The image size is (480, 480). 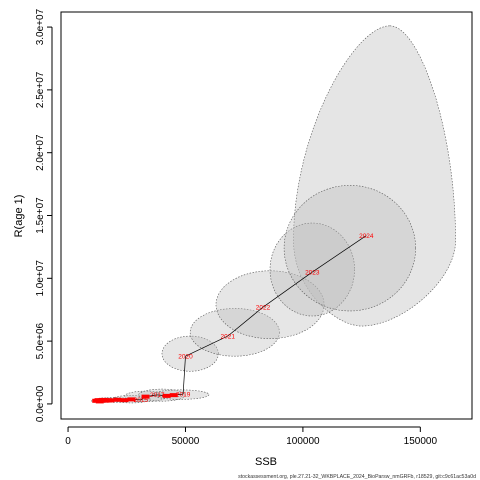 What do you see at coordinates (366, 236) in the screenshot?
I see `year-label-2024: 2024` at bounding box center [366, 236].